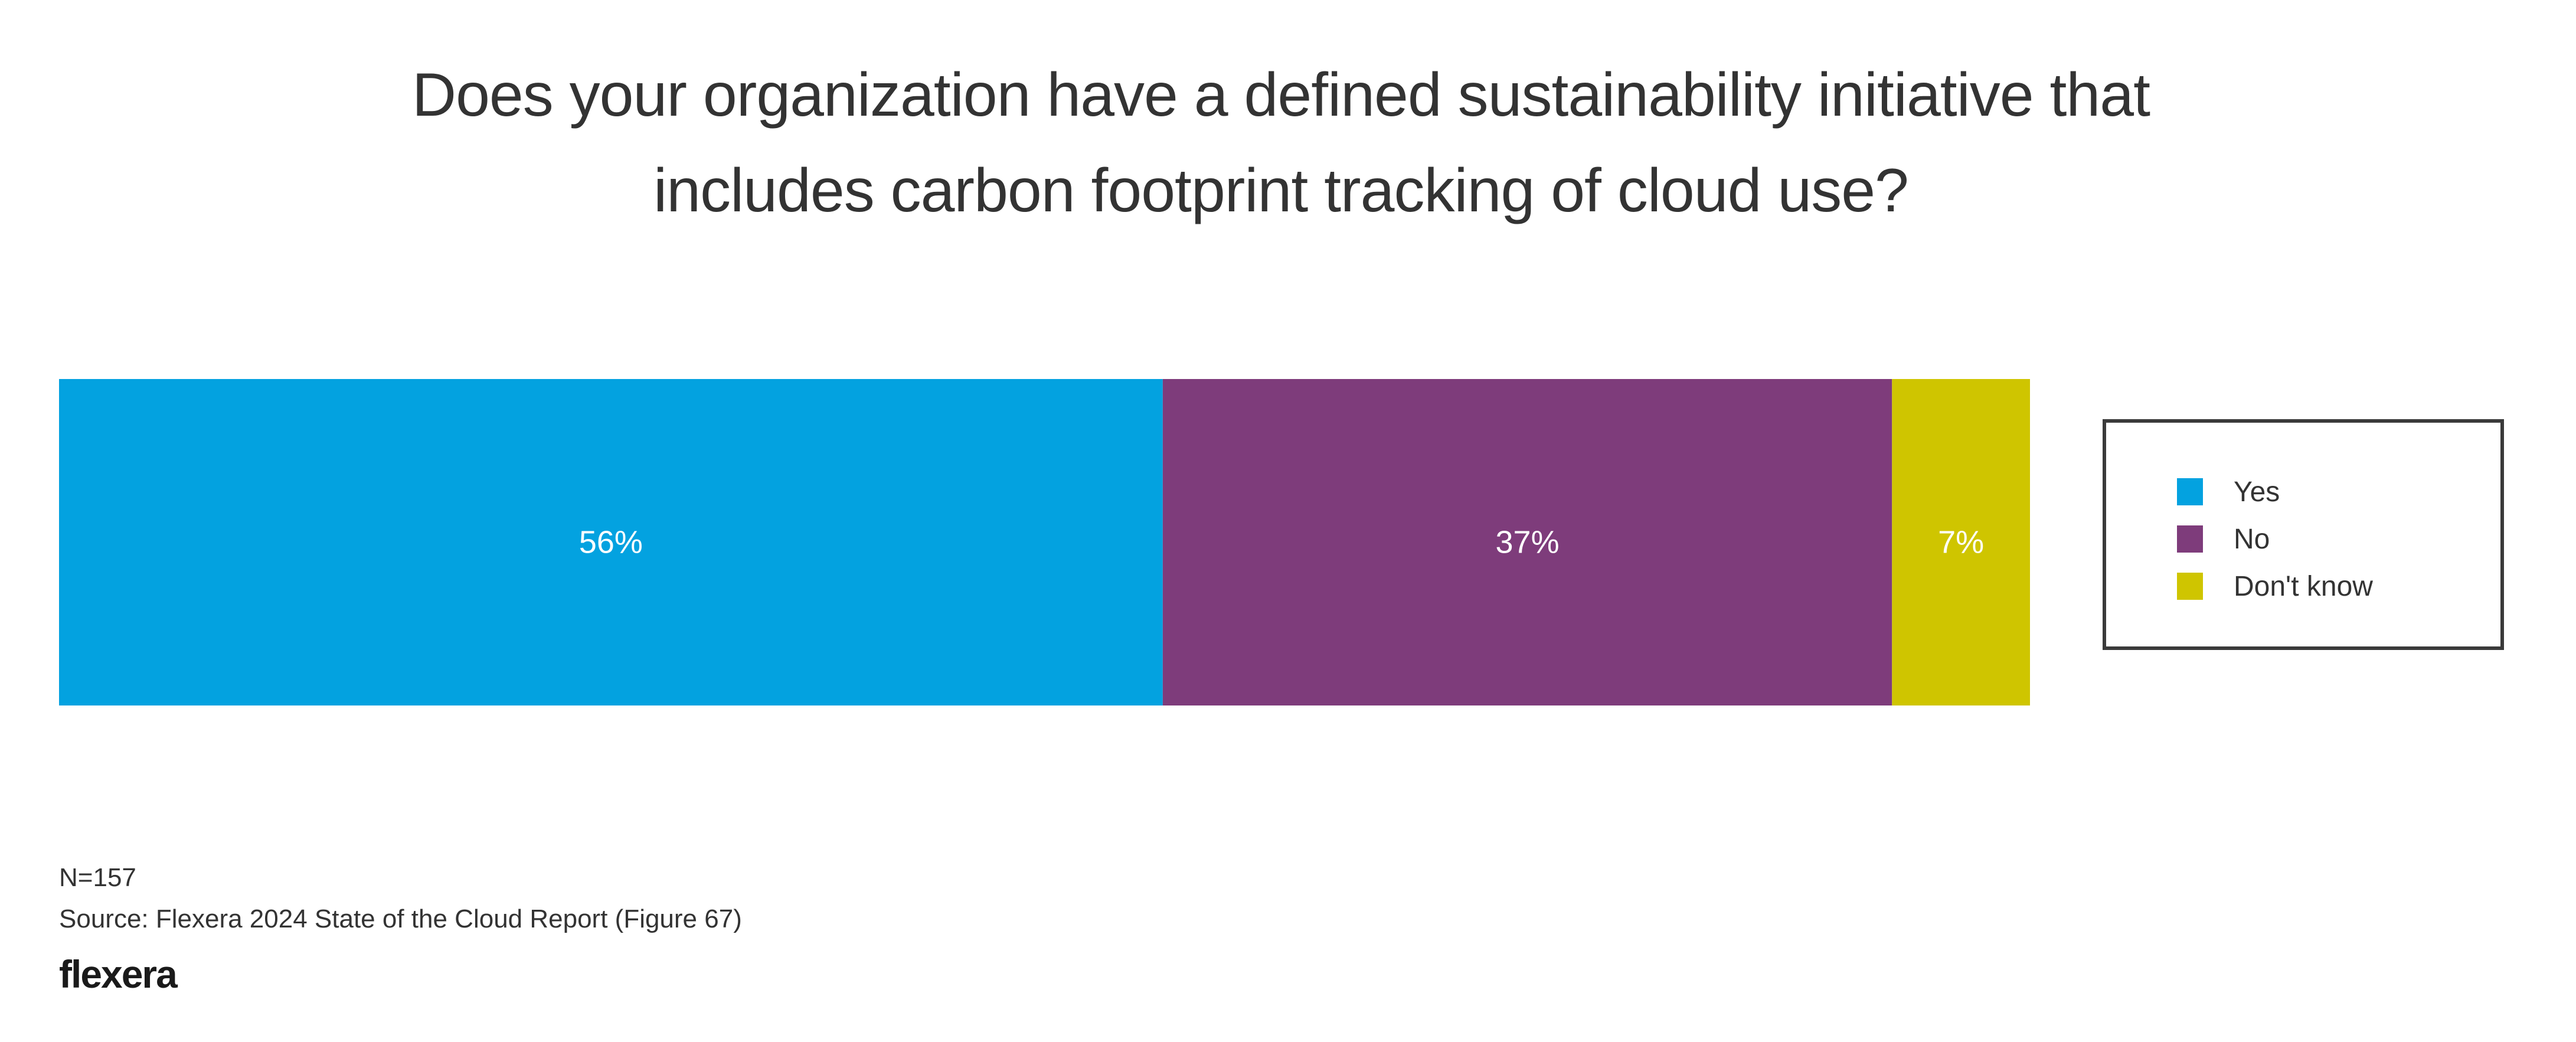 This screenshot has width=2576, height=1042. Describe the element at coordinates (2257, 492) in the screenshot. I see `legend-label-yes: Yes` at that location.